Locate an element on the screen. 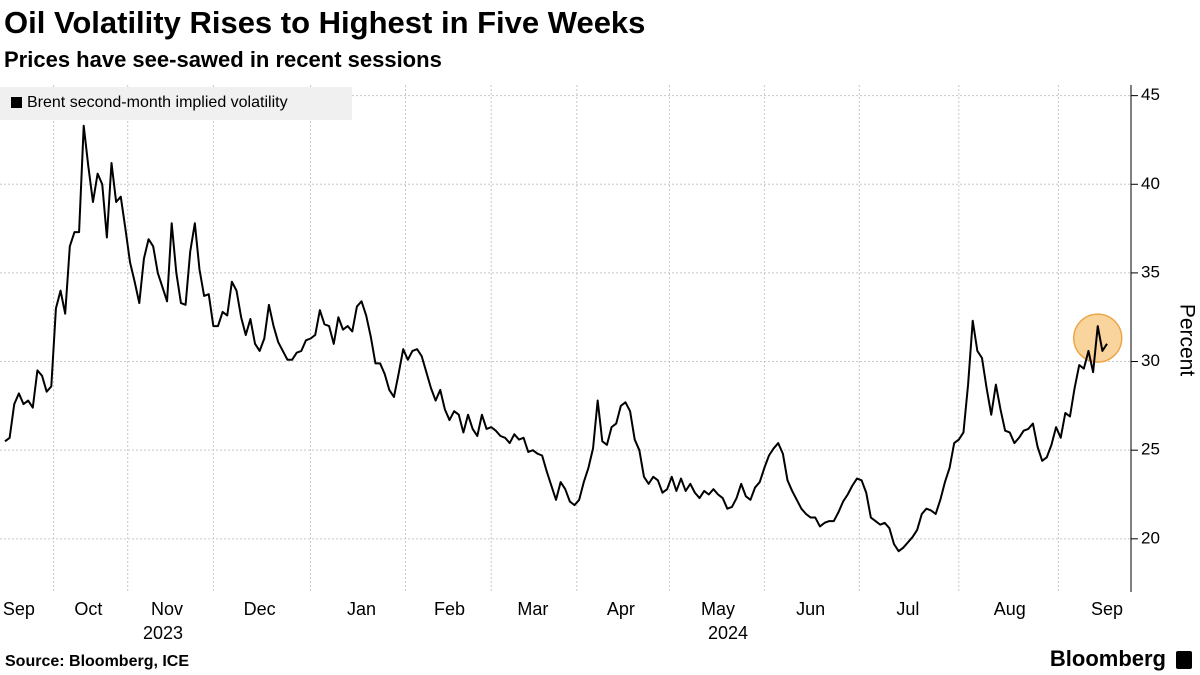  y-tick-label: 20 is located at coordinates (1150, 537).